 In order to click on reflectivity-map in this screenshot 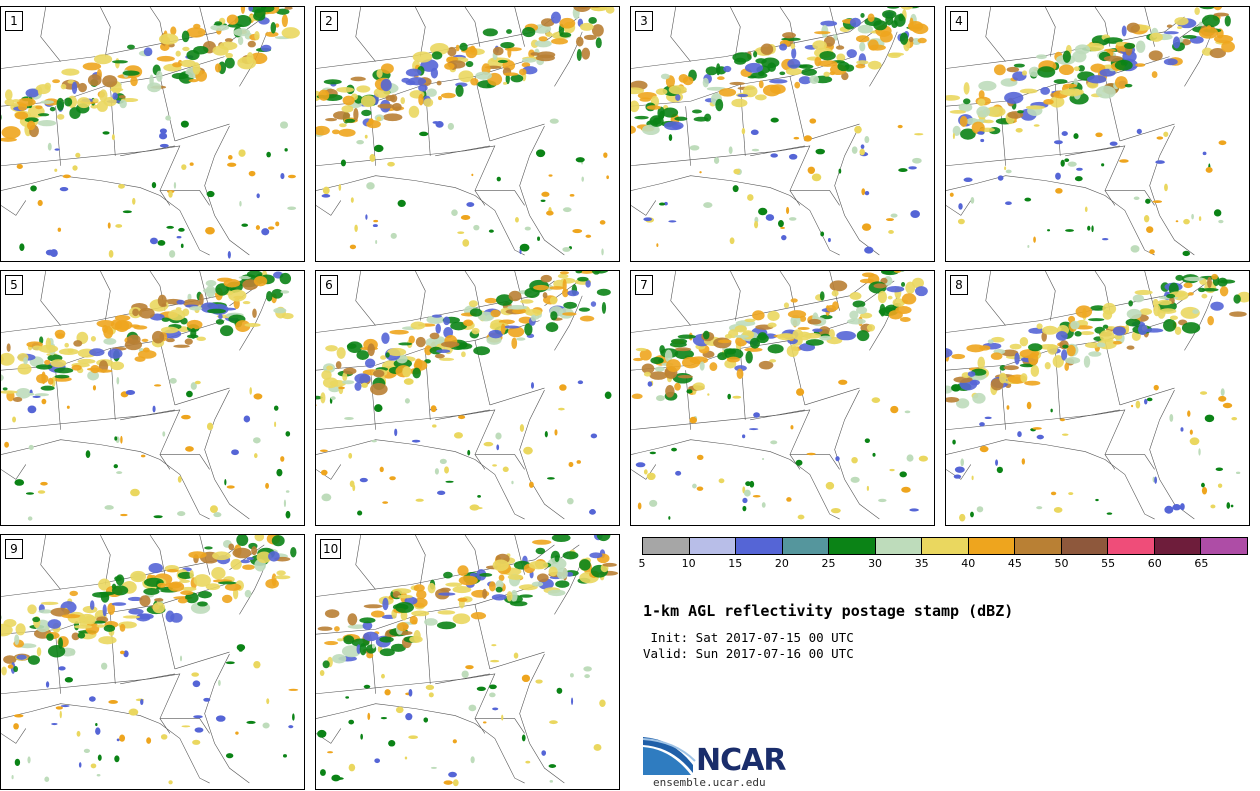, I will do `click(467, 661)`.